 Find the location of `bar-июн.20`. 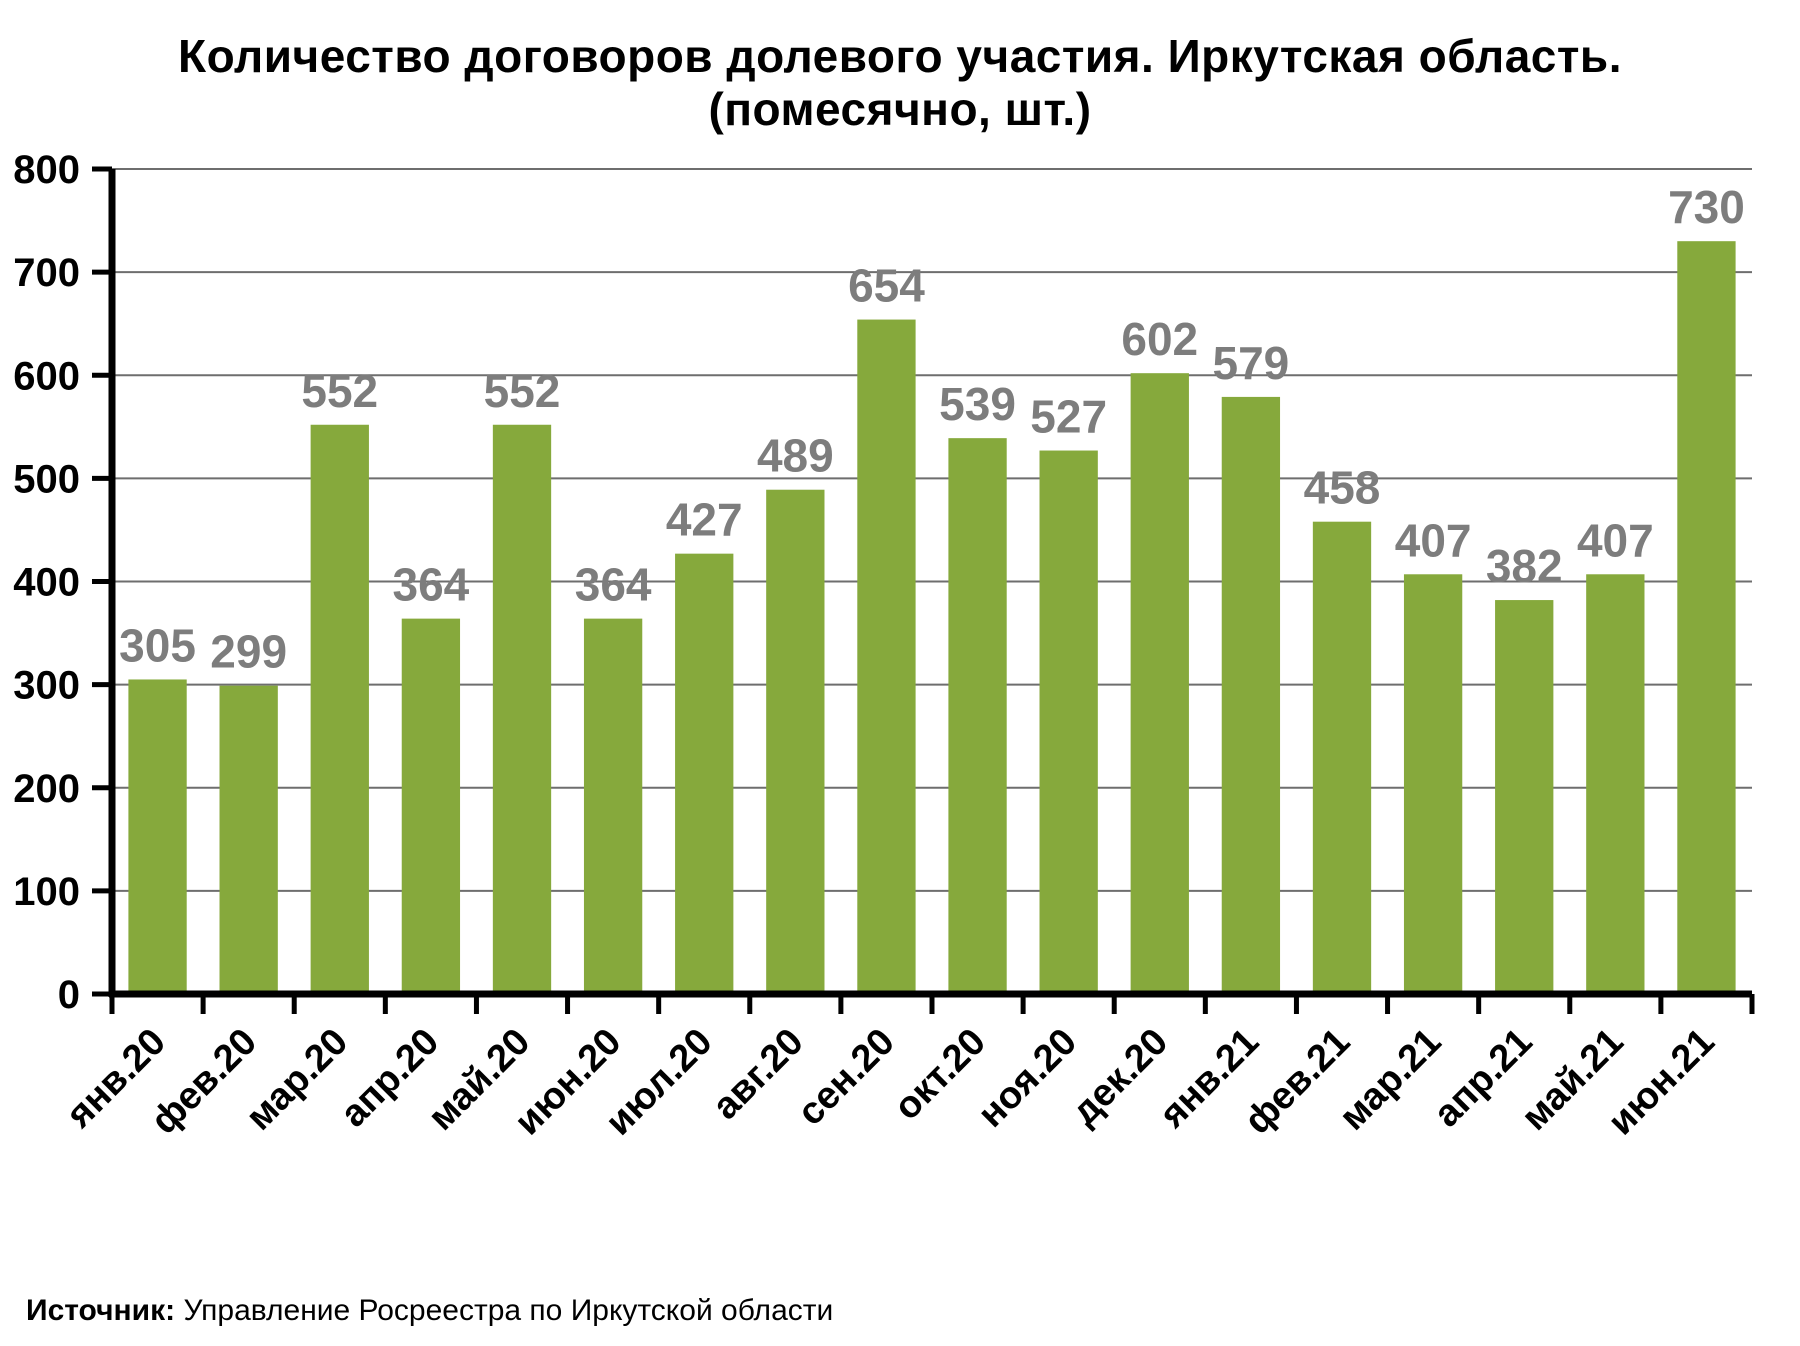

bar-июн.20 is located at coordinates (613, 806).